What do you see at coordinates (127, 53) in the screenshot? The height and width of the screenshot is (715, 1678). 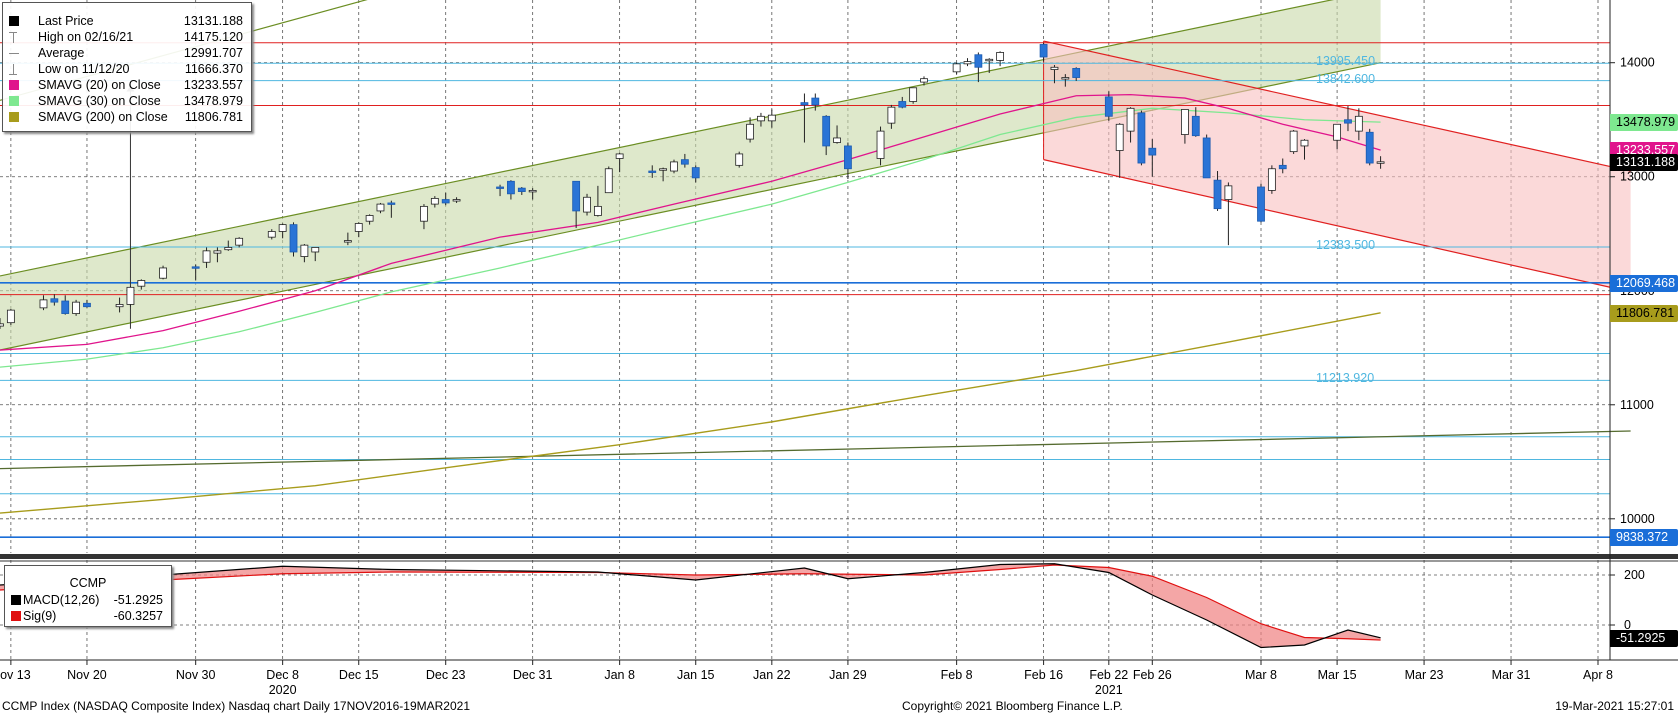 I see `legend-item-average: Average 12991.707` at bounding box center [127, 53].